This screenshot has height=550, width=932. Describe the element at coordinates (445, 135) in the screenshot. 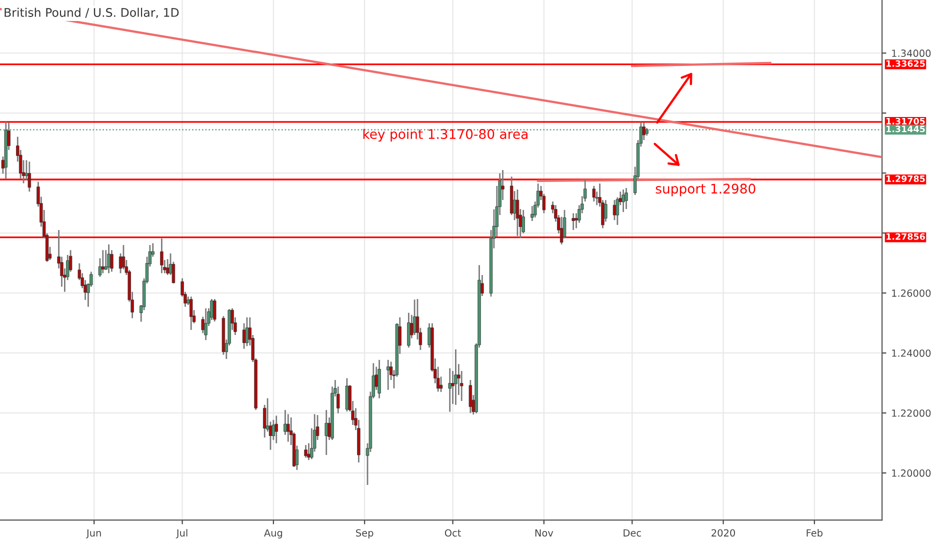

I see `annotation: key point 1.3170-80 area` at that location.